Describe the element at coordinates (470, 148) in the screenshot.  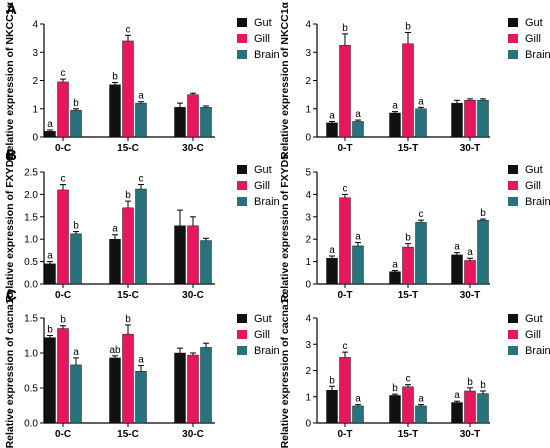
I see `x-tick-label: 30-T` at that location.